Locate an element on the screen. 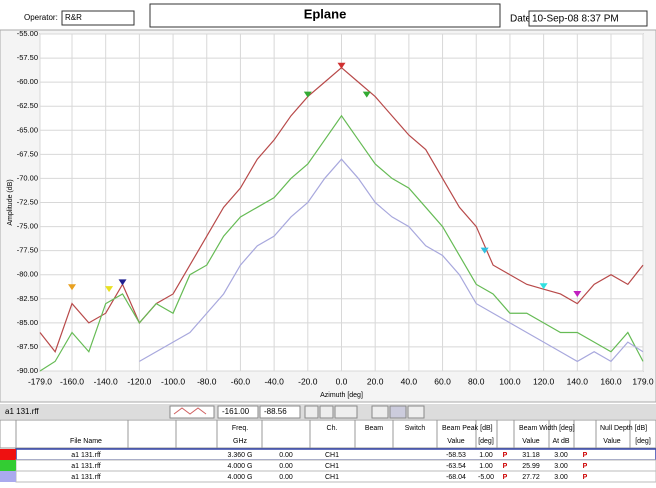 The image size is (656, 488). marker-tool is located at coordinates (398, 412).